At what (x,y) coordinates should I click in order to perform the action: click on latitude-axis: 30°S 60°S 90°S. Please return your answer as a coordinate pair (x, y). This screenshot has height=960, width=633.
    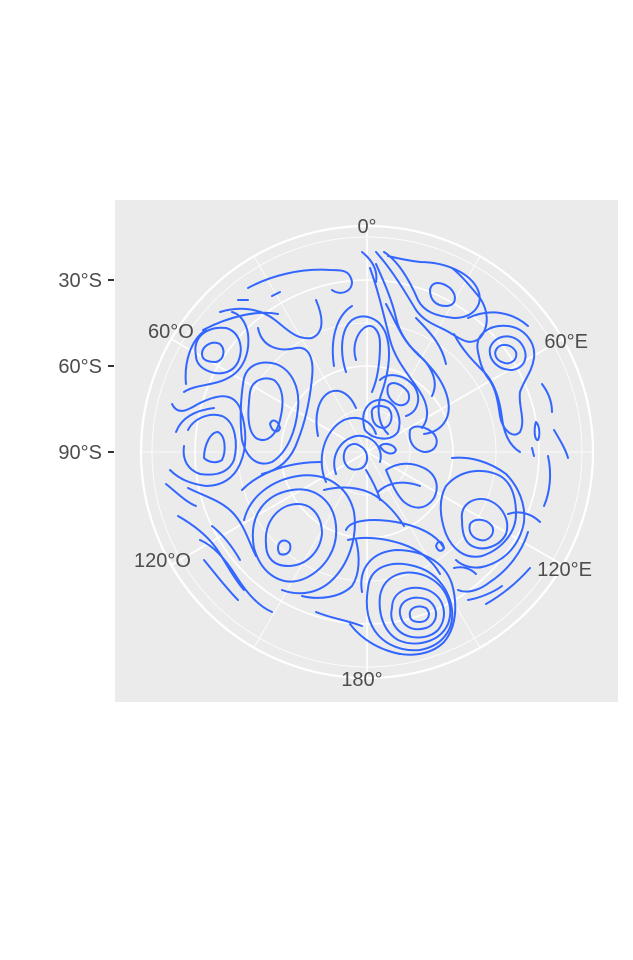
    Looking at the image, I should click on (86, 367).